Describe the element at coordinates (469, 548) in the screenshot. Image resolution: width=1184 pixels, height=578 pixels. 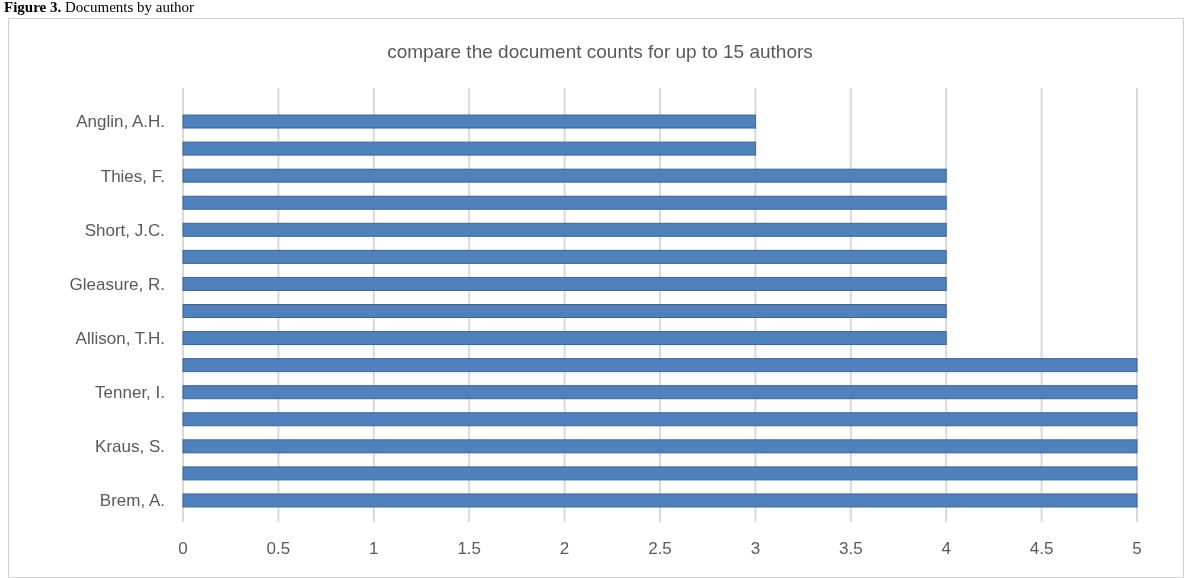
I see `x-tick-label: 1.5` at that location.